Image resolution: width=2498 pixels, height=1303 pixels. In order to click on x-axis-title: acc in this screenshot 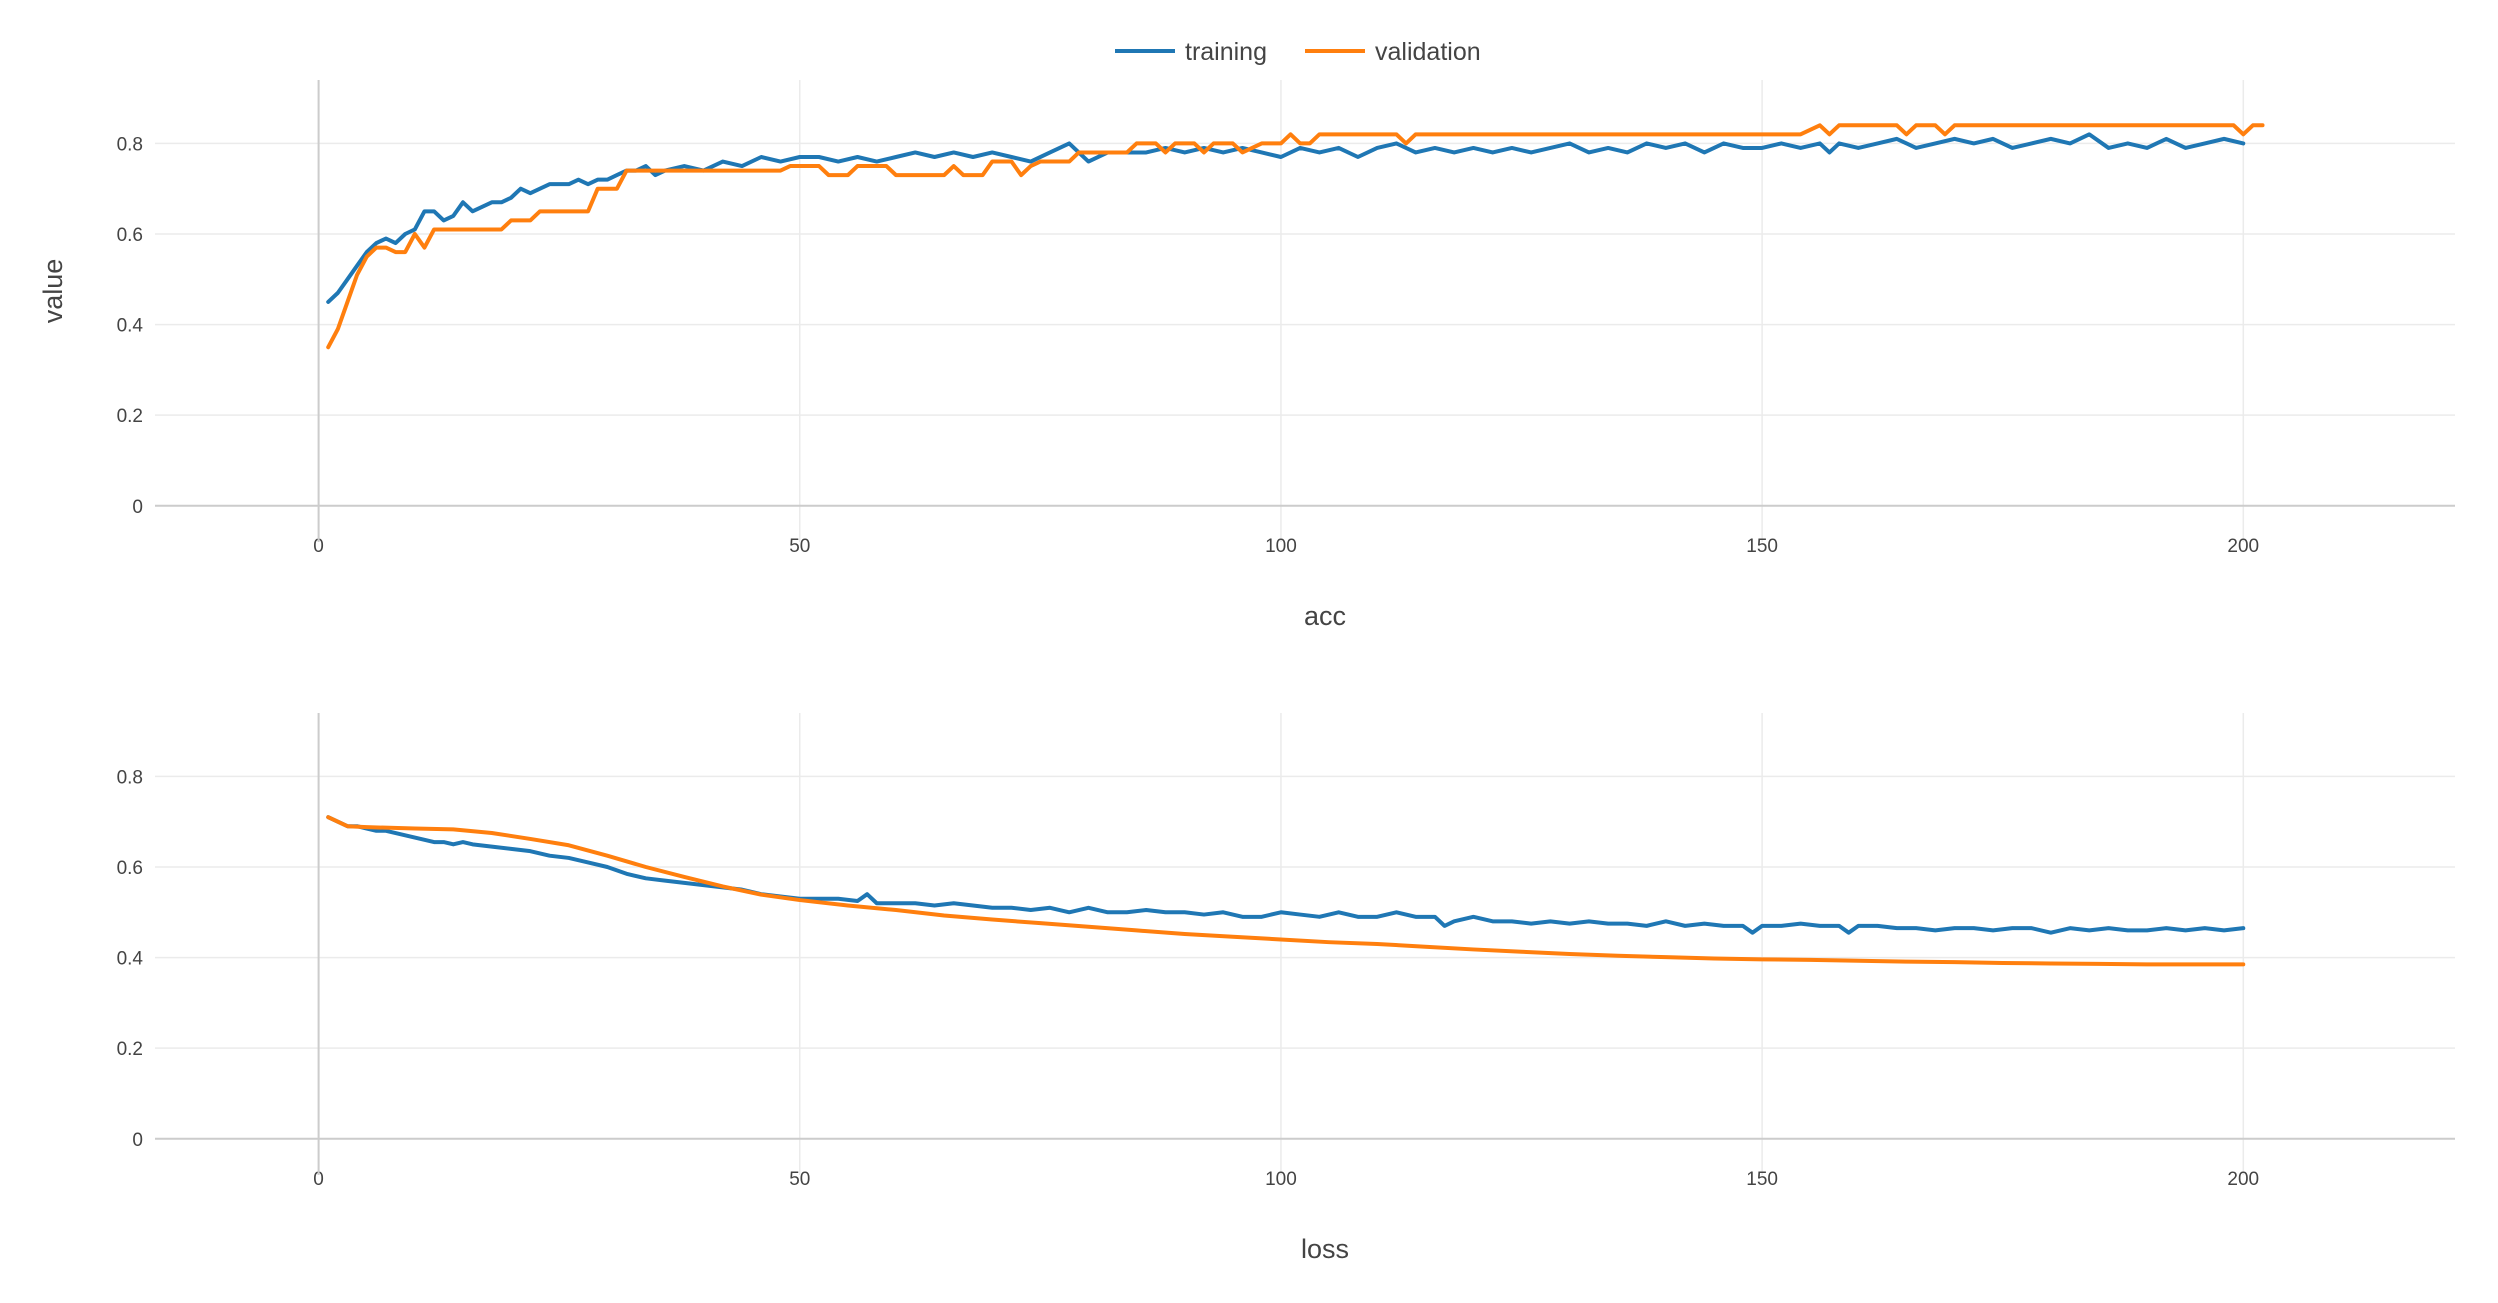, I will do `click(1325, 616)`.